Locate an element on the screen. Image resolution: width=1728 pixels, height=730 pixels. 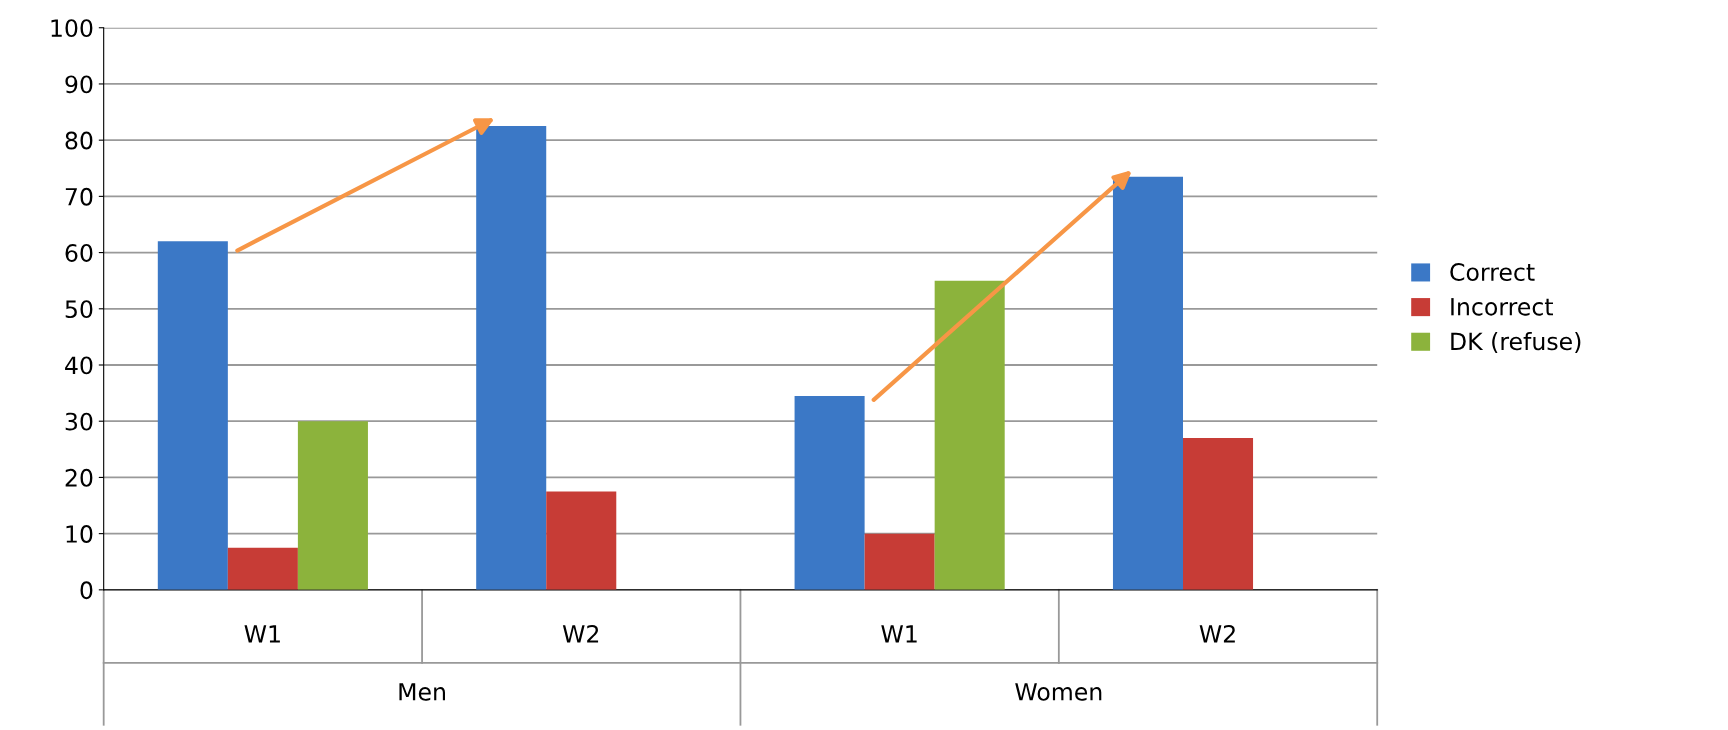
legend-label: DK (refuse) is located at coordinates (1516, 343).